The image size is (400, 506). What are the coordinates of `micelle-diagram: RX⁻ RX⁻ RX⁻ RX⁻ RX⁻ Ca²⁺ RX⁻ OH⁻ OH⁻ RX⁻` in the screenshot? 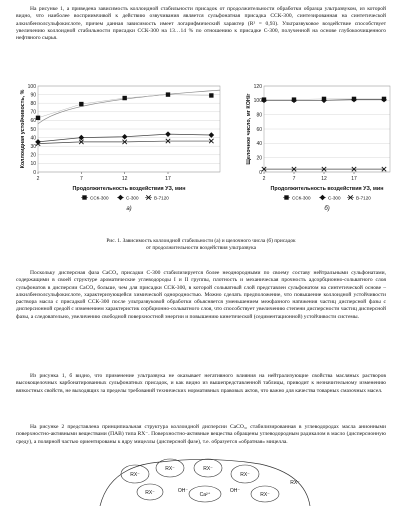 It's located at (205, 482).